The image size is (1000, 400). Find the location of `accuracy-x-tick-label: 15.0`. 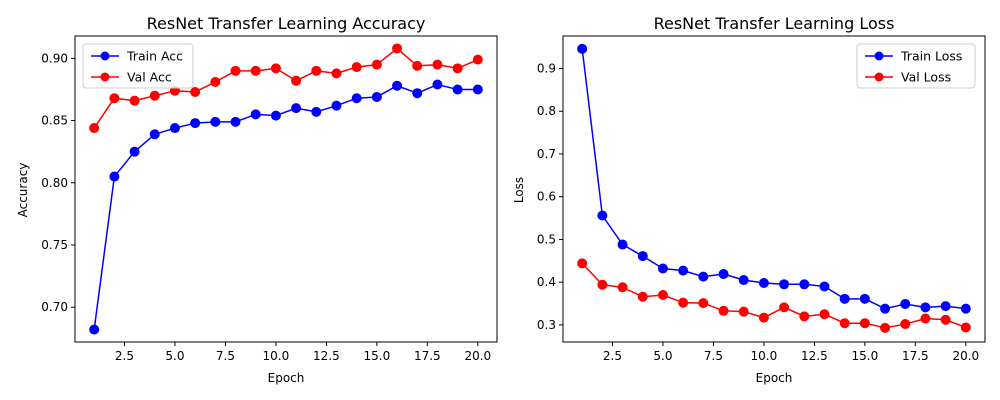

accuracy-x-tick-label: 15.0 is located at coordinates (377, 356).